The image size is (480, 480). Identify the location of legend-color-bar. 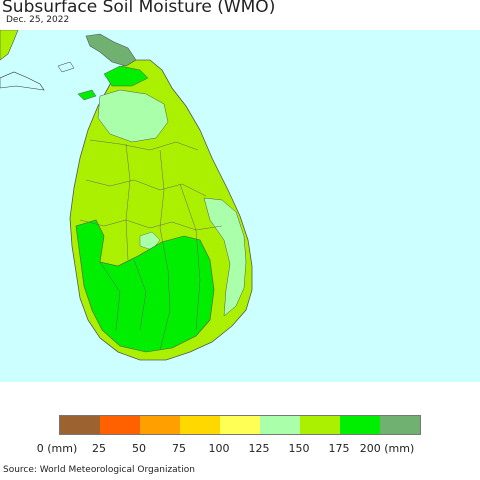
(240, 425).